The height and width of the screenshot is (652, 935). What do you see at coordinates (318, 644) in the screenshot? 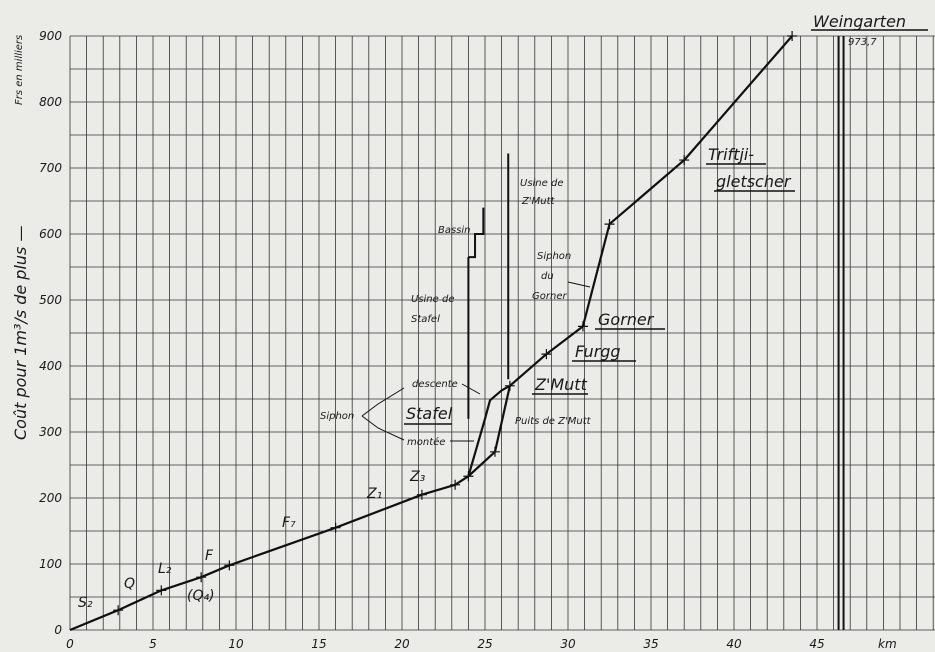
I see `x-tick-label: 15` at bounding box center [318, 644].